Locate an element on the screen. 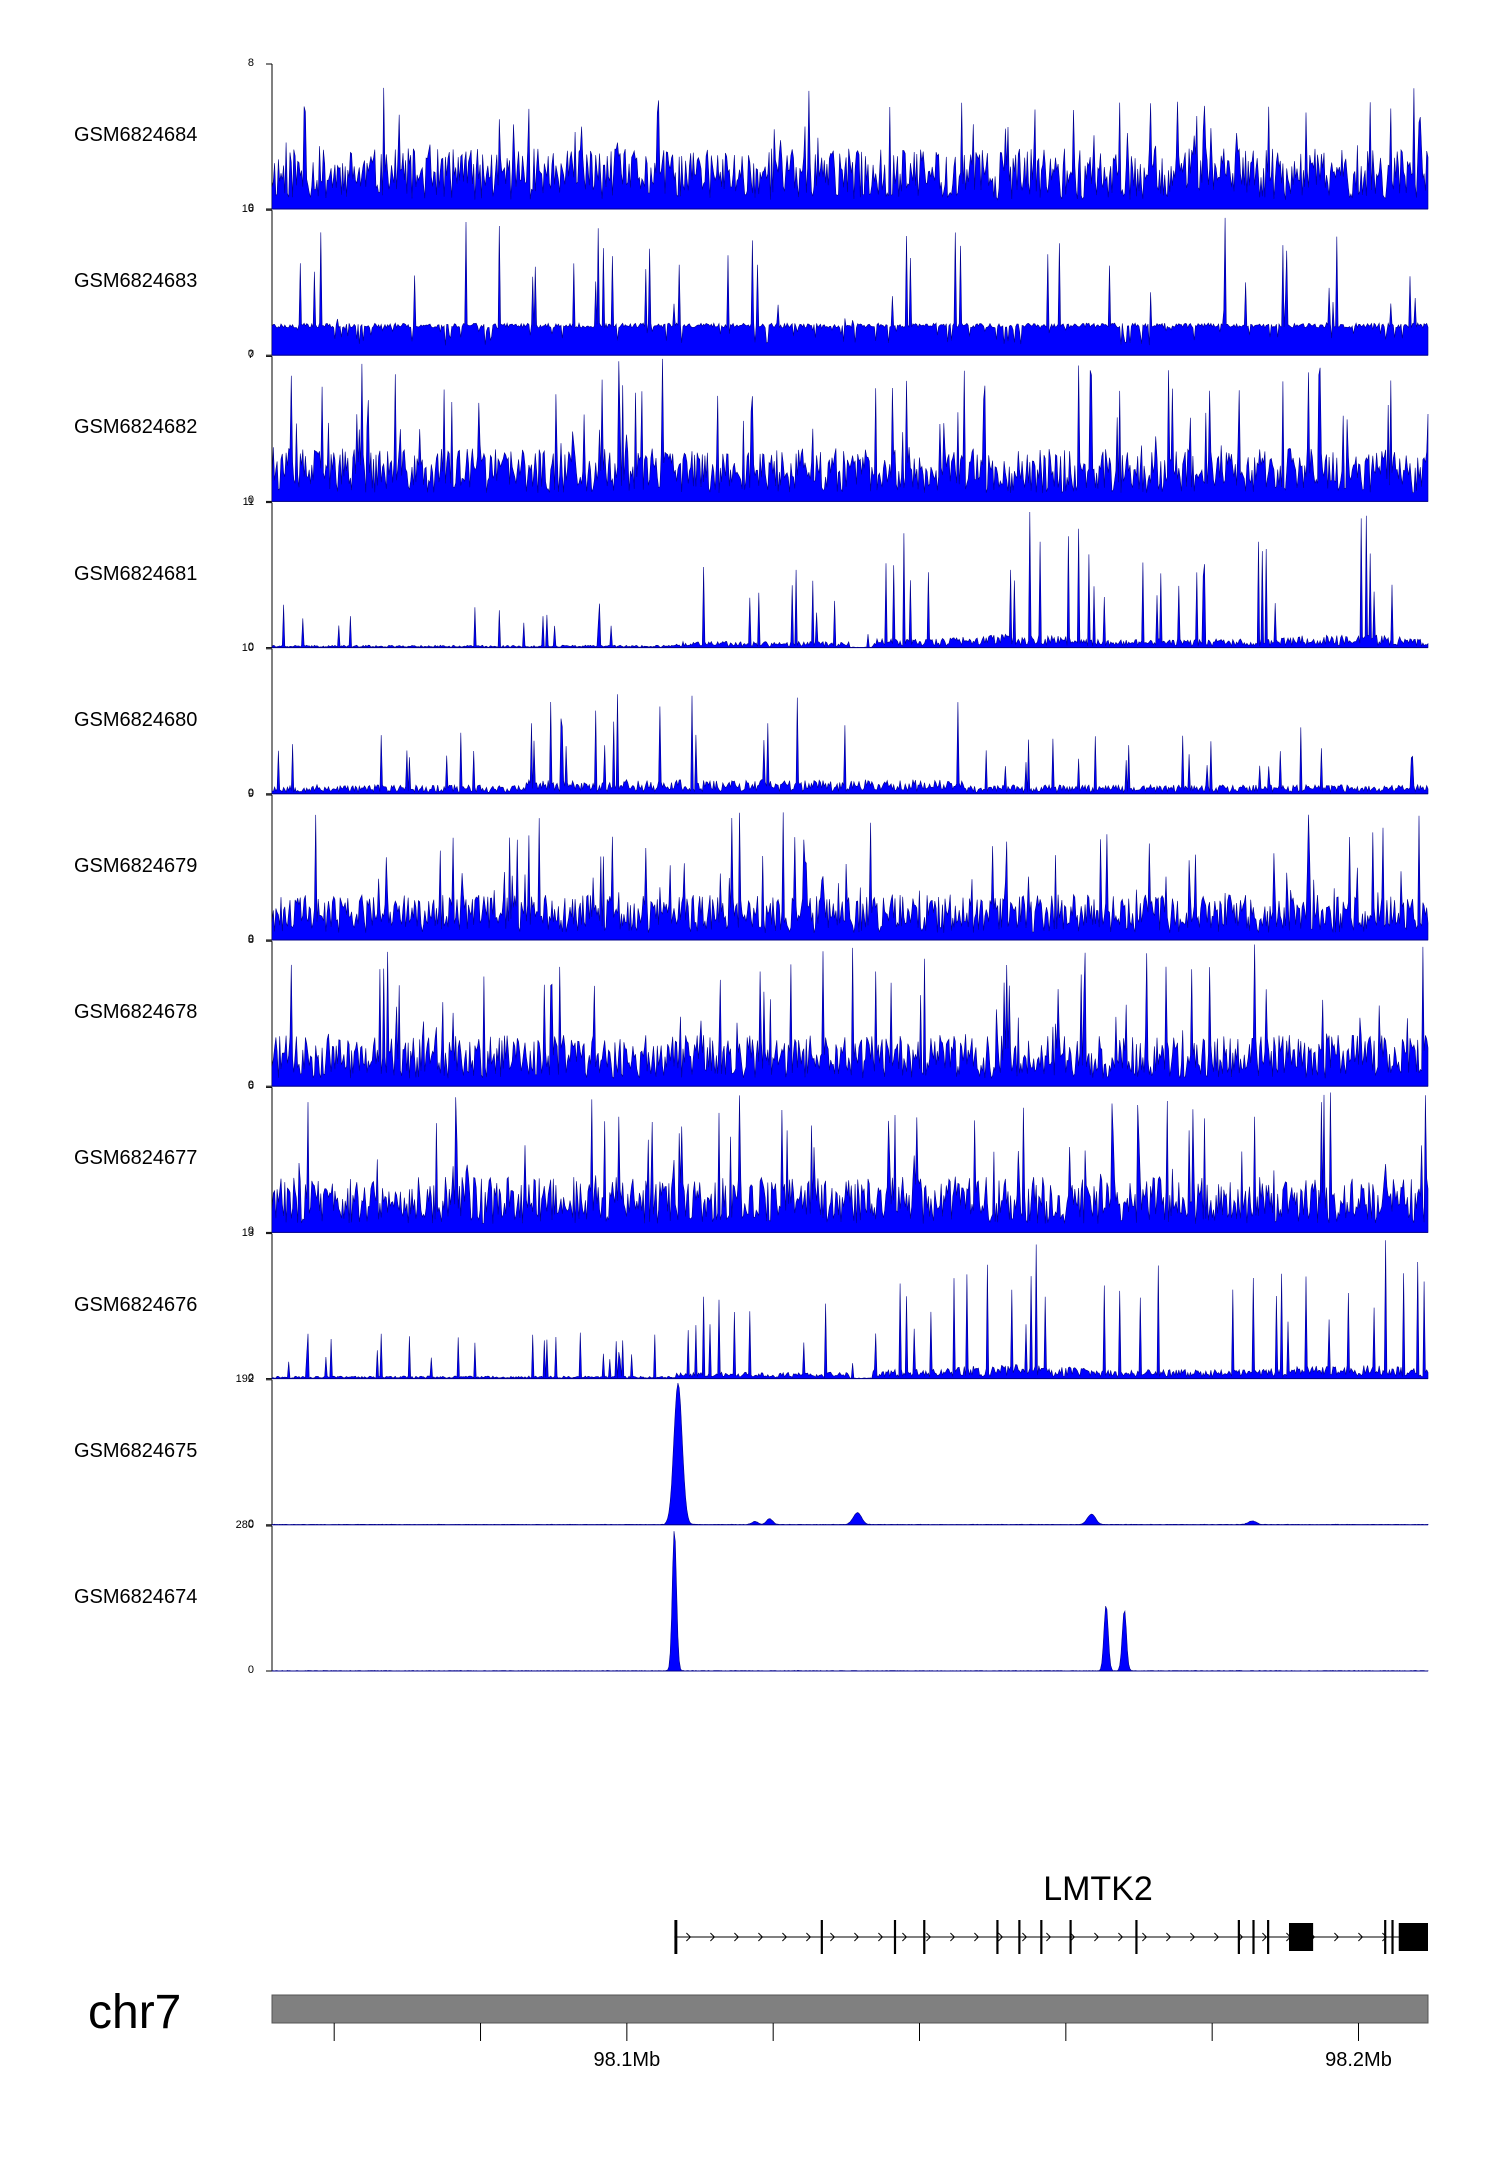 Image resolution: width=1500 pixels, height=2170 pixels. track-label: GSM6824680 is located at coordinates (136, 719).